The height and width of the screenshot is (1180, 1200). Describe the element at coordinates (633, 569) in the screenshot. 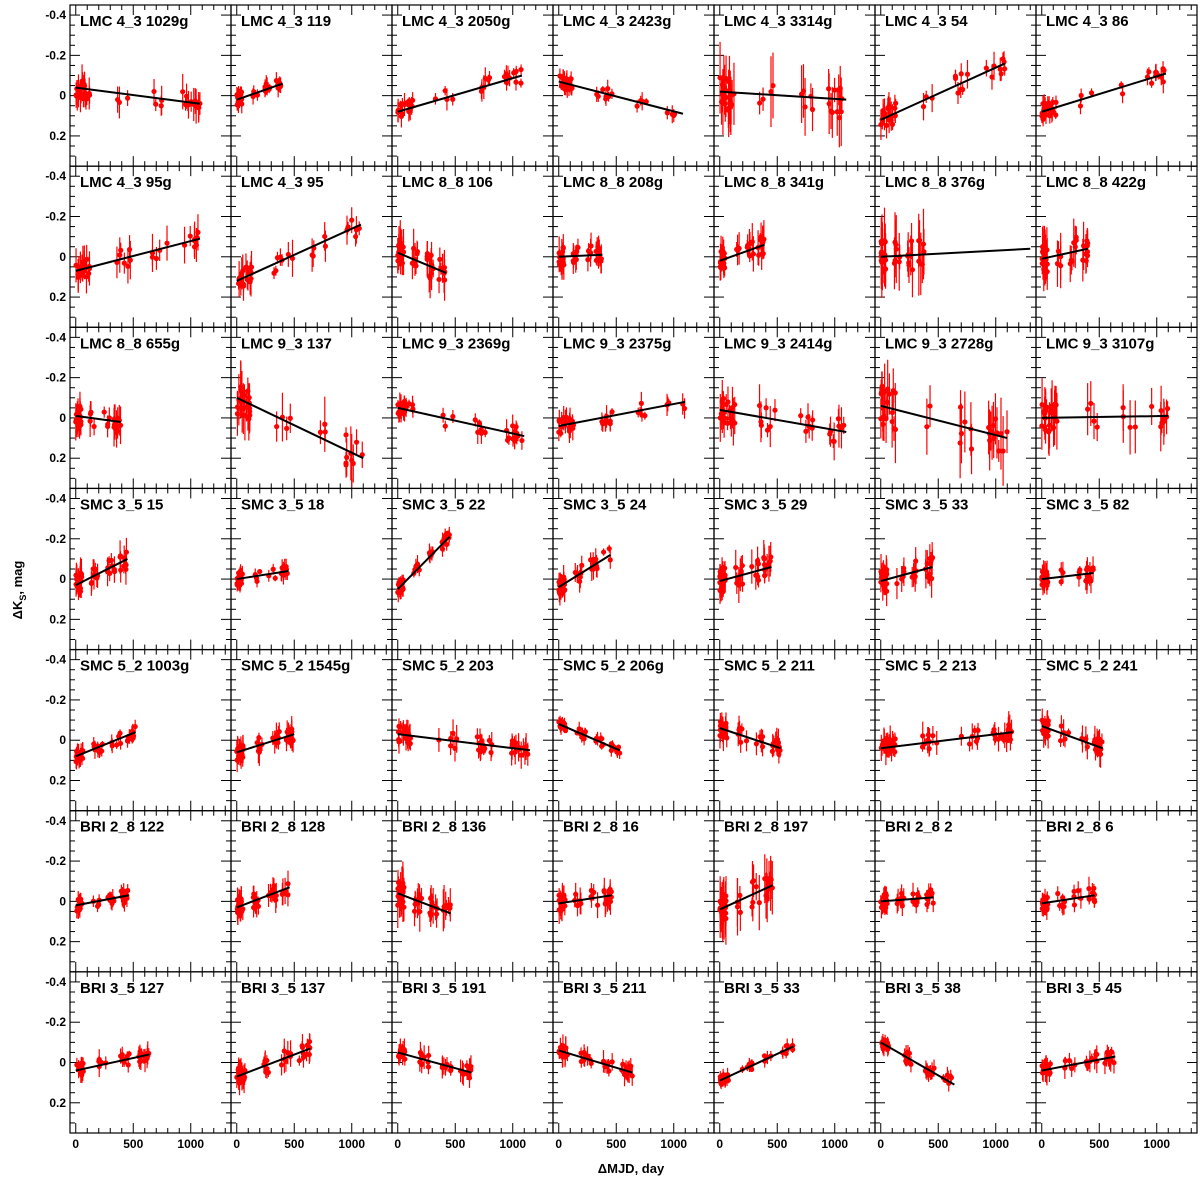

I see `panel: SMC 3_5 24` at that location.